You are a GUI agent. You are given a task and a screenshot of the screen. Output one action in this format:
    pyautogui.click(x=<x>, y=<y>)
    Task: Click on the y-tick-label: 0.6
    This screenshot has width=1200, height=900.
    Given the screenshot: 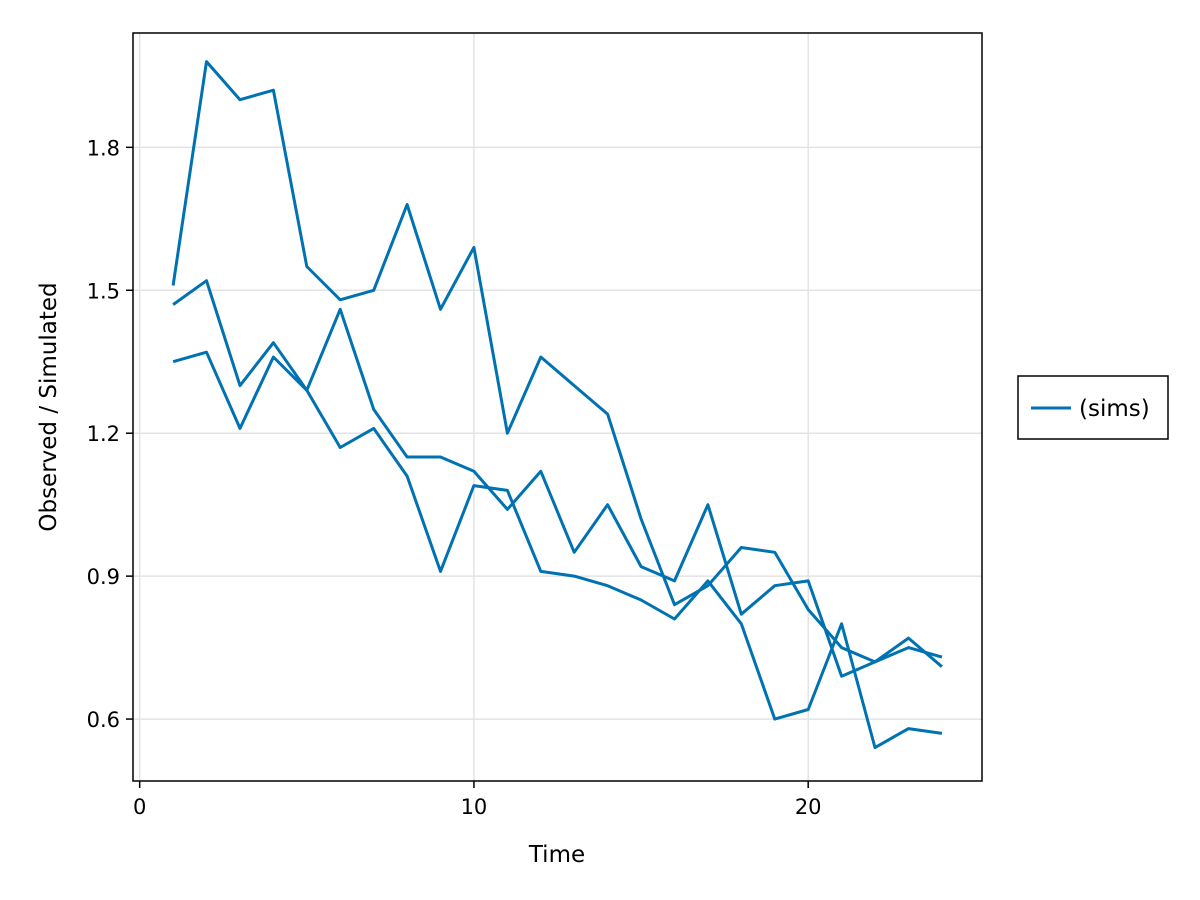 What is the action you would take?
    pyautogui.click(x=103, y=720)
    